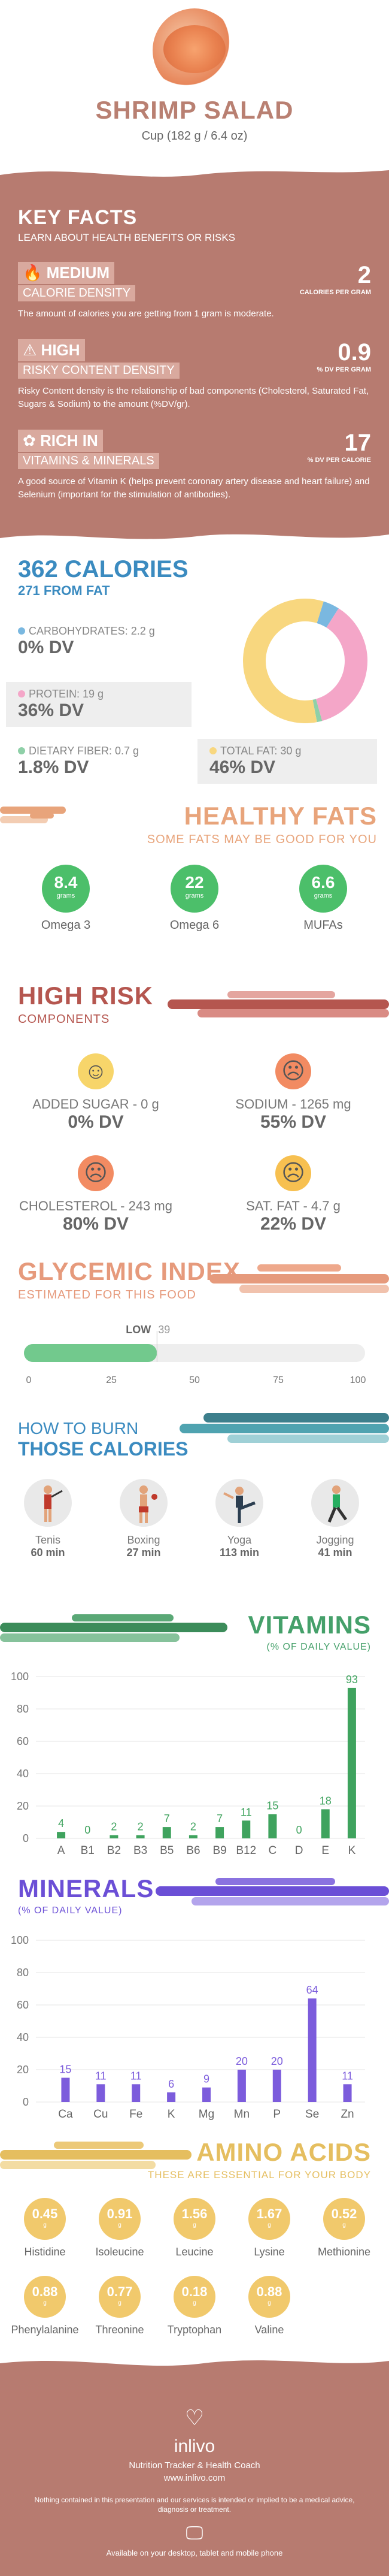 The height and width of the screenshot is (2576, 389). I want to click on activity-tennis: Tenis 60 min, so click(48, 1519).